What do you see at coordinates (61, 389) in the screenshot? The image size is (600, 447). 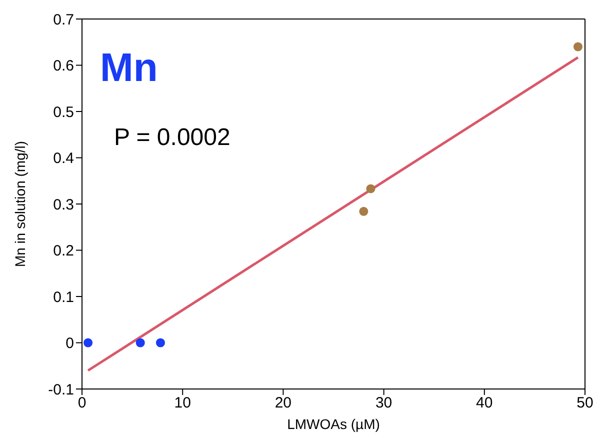 I see `y-tick-label: -0.1` at bounding box center [61, 389].